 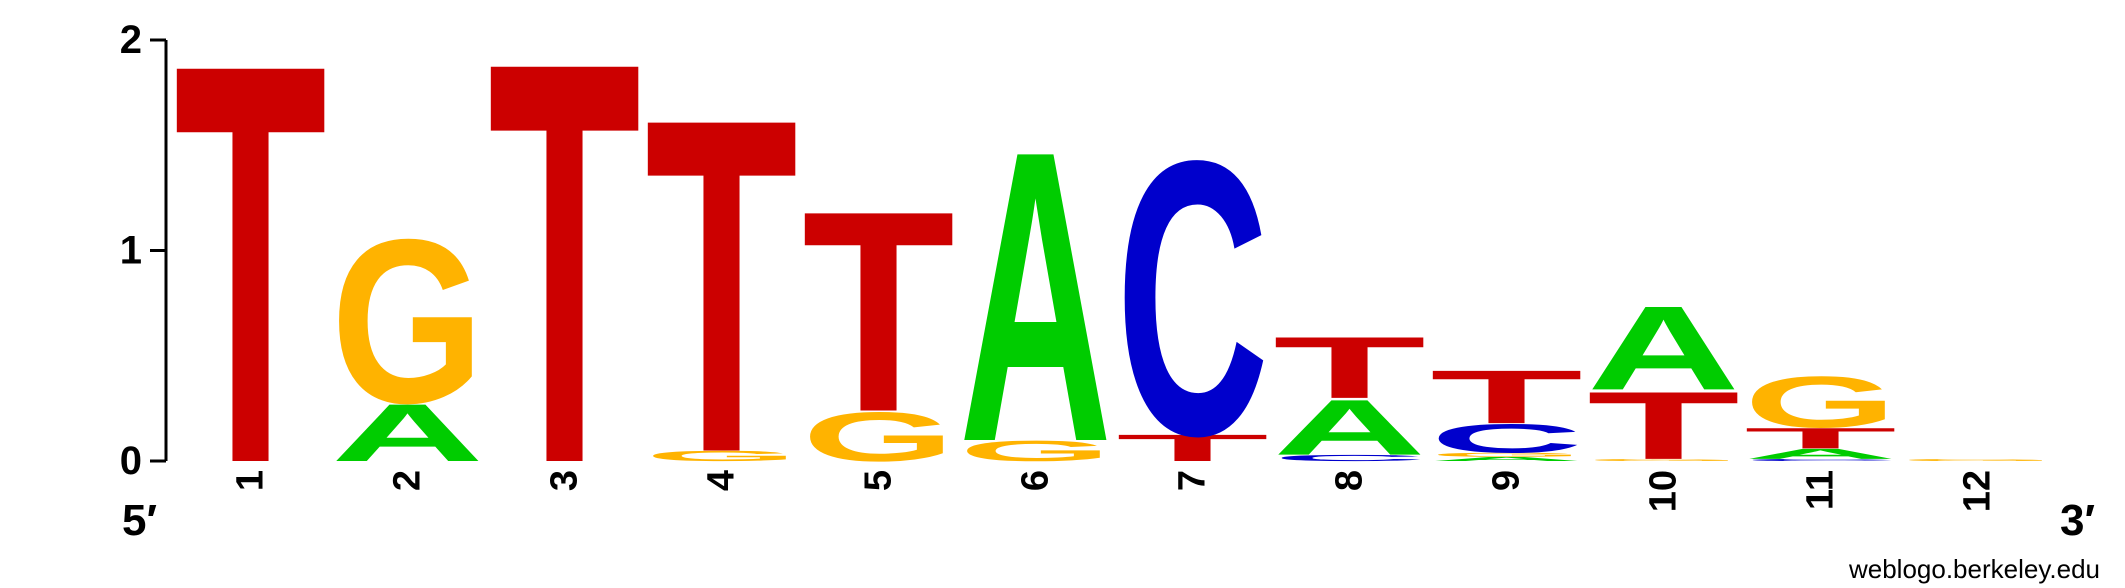 I want to click on x-tick-label-10: 10, so click(x=1664, y=491).